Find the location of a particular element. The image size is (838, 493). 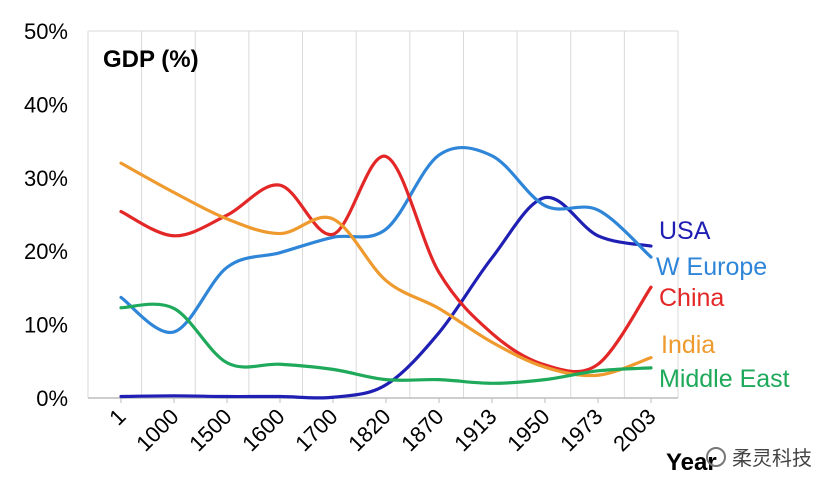

x-tick-label: 1000 is located at coordinates (157, 430).